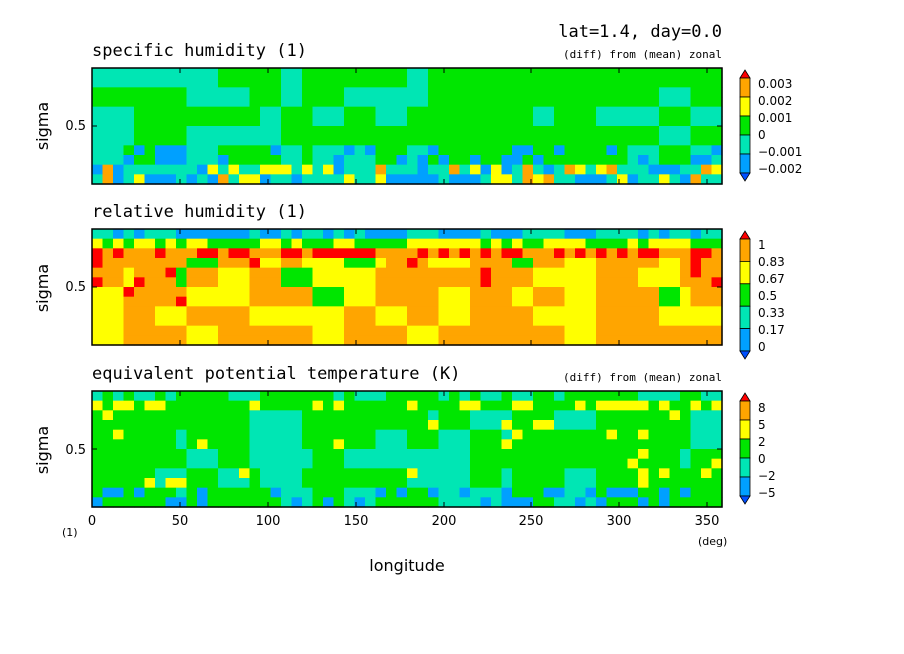 This screenshot has width=904, height=654. Describe the element at coordinates (762, 459) in the screenshot. I see `panel-3-cb-label: 0` at that location.